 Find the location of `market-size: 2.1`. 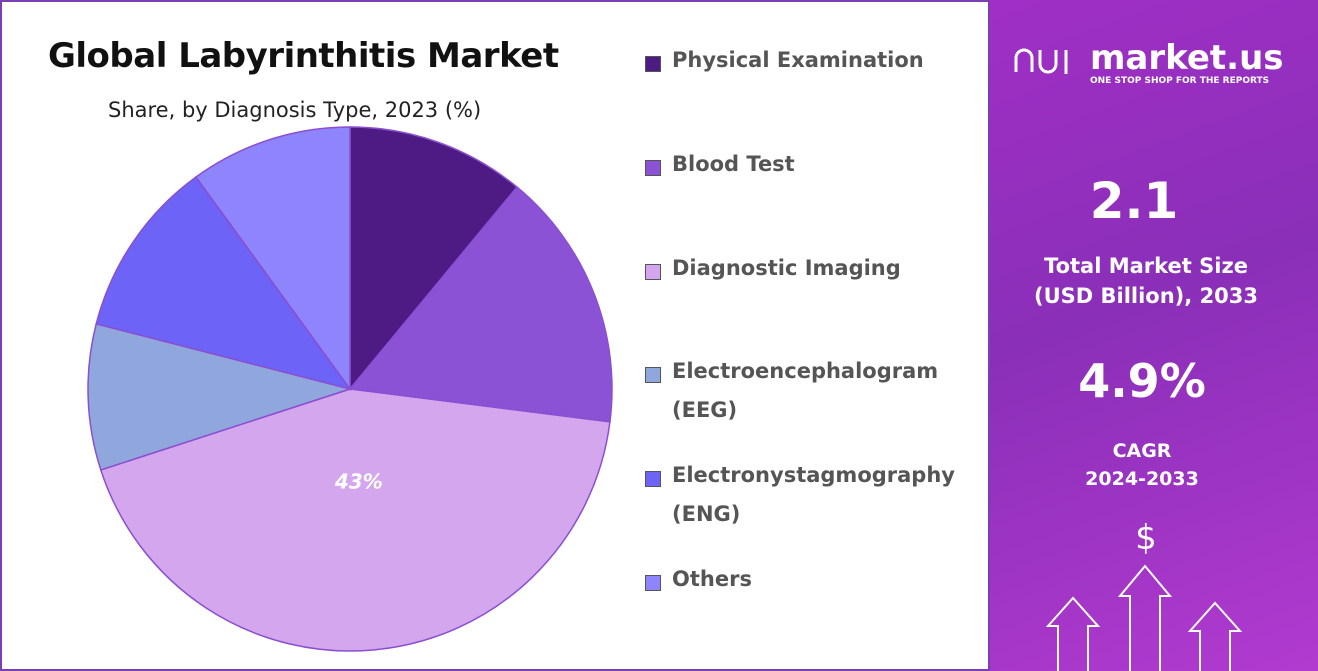

market-size: 2.1 is located at coordinates (1134, 201).